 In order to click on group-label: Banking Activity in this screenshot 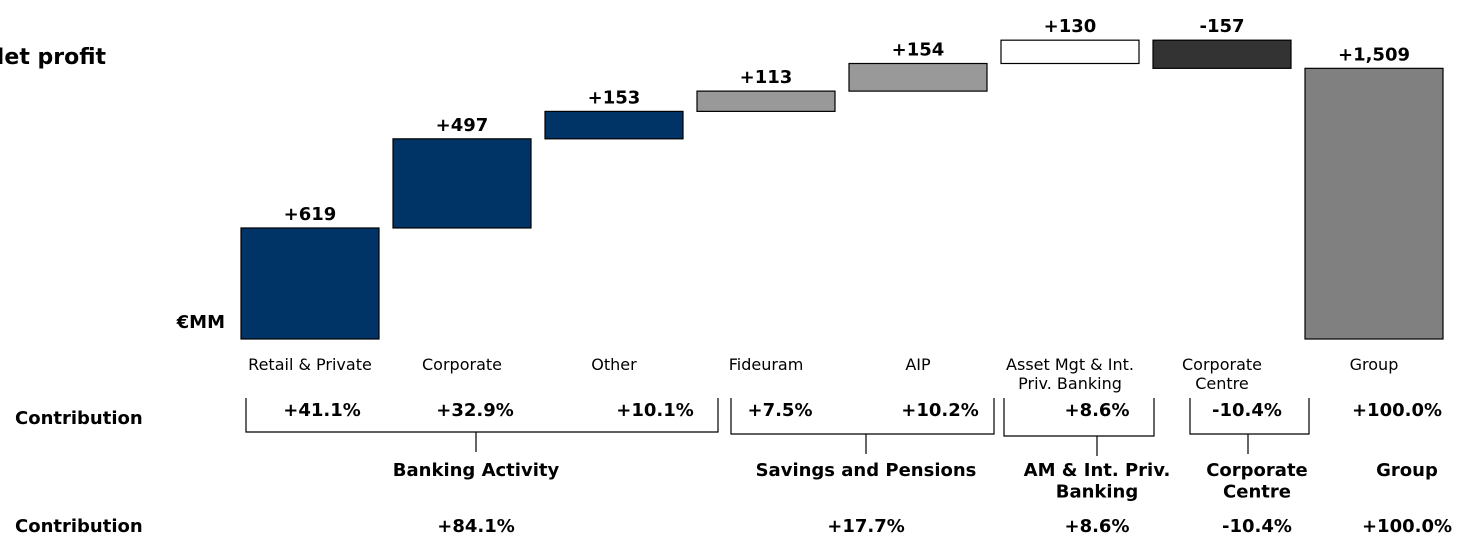, I will do `click(476, 470)`.